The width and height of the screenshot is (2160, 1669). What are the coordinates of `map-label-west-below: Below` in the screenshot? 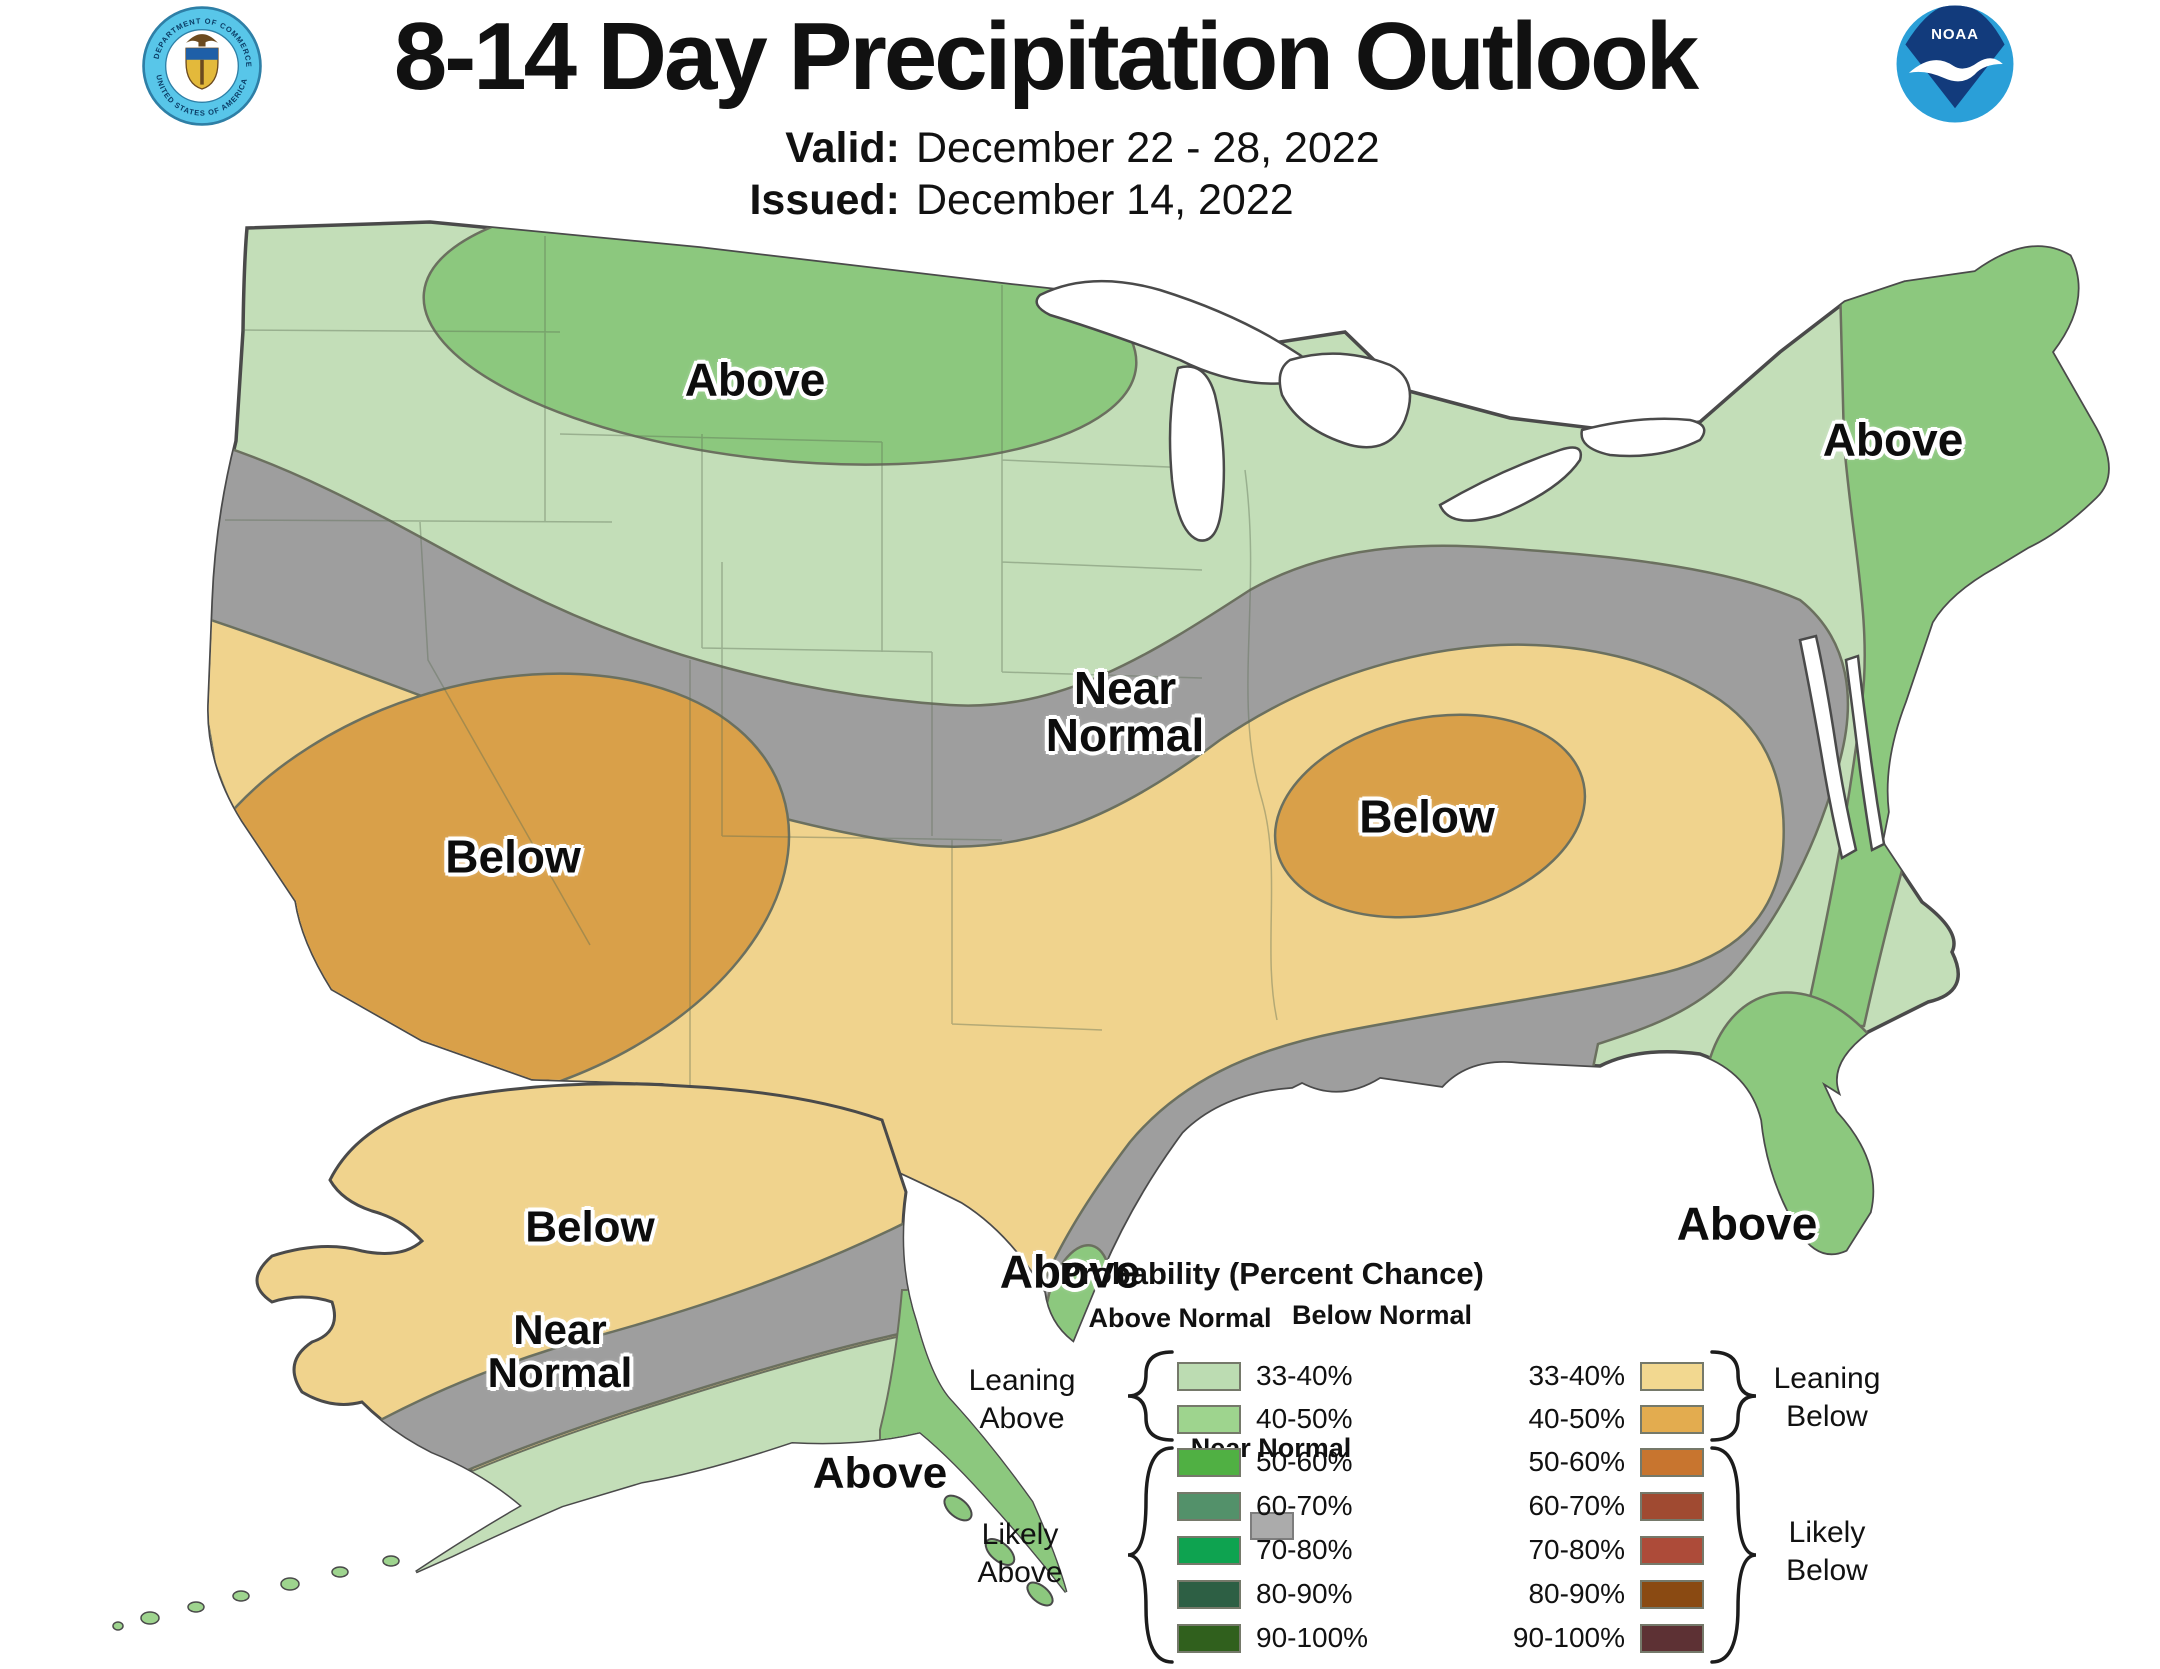 It's located at (513, 856).